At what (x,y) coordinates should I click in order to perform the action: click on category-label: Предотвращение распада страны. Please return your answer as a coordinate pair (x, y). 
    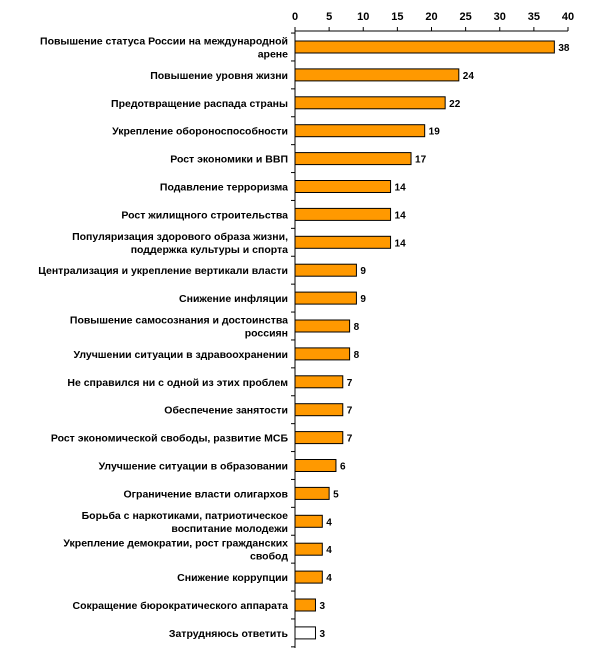
    Looking at the image, I should click on (199, 104).